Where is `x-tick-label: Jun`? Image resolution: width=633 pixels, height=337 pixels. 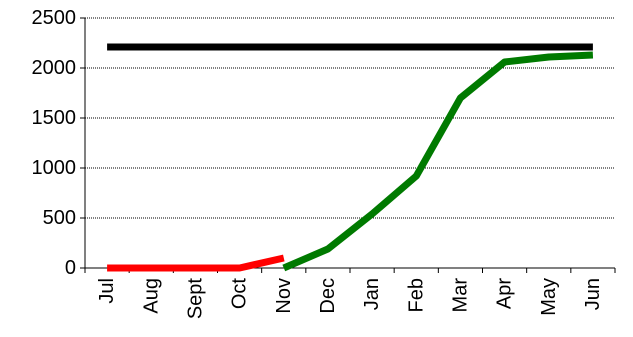 x-tick-label: Jun is located at coordinates (593, 294).